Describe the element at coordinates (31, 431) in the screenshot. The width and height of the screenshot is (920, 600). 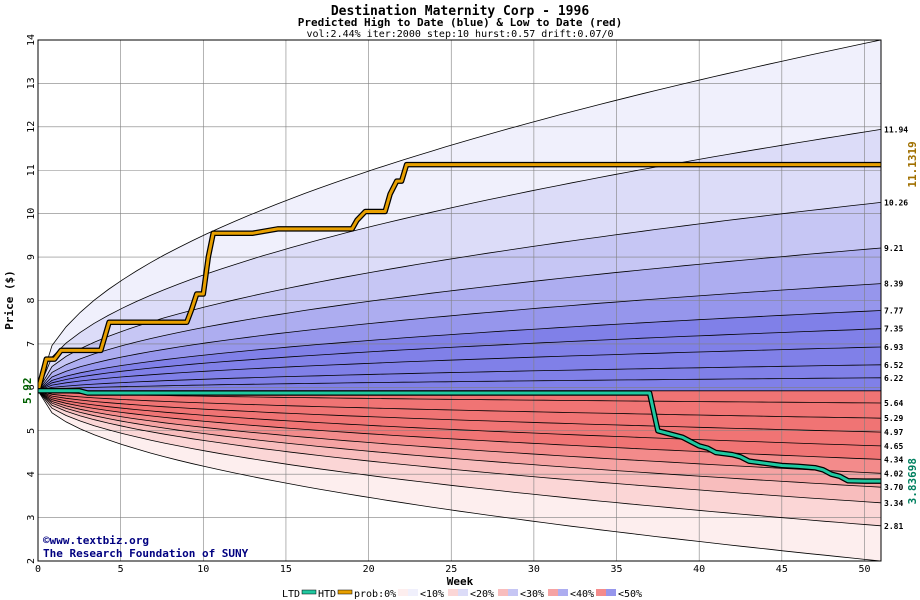
I see `y-tick-label-3: 5` at that location.